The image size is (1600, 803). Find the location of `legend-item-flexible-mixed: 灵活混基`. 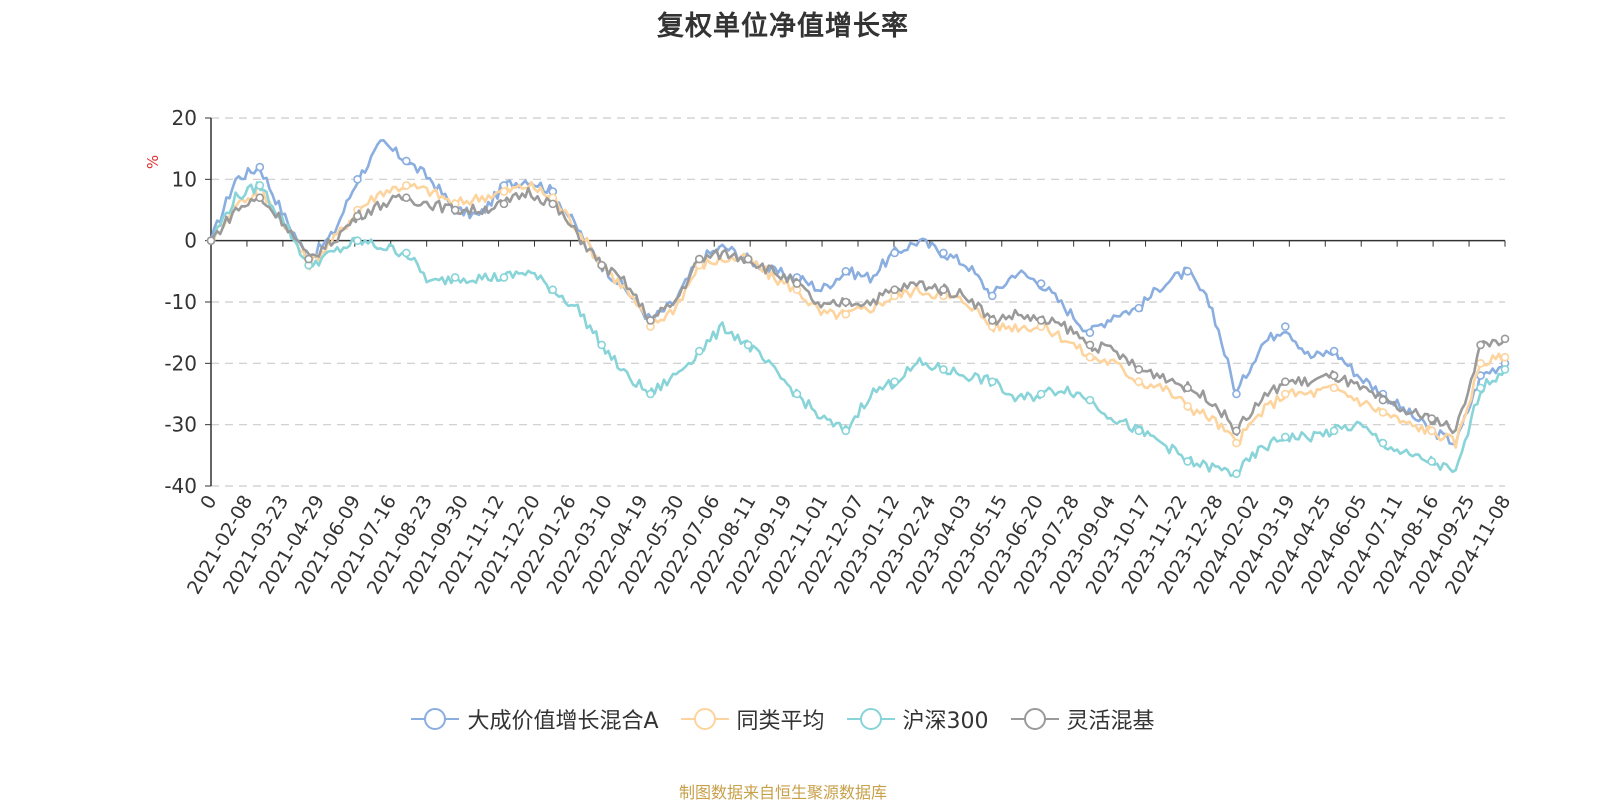

legend-item-flexible-mixed: 灵活混基 is located at coordinates (1082, 719).